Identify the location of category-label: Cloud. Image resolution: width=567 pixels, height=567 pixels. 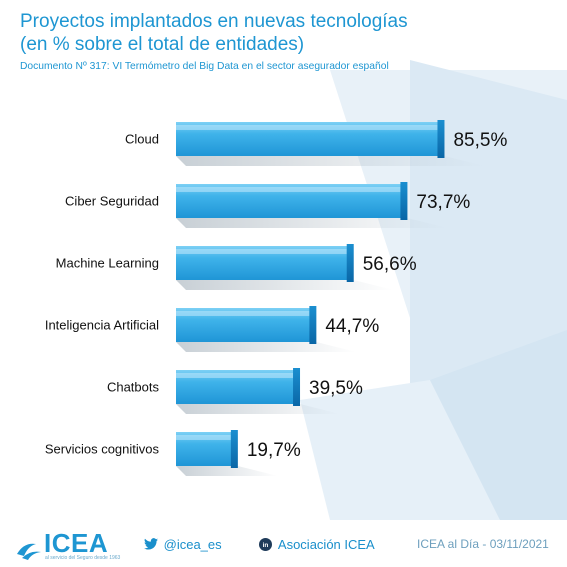
(142, 139).